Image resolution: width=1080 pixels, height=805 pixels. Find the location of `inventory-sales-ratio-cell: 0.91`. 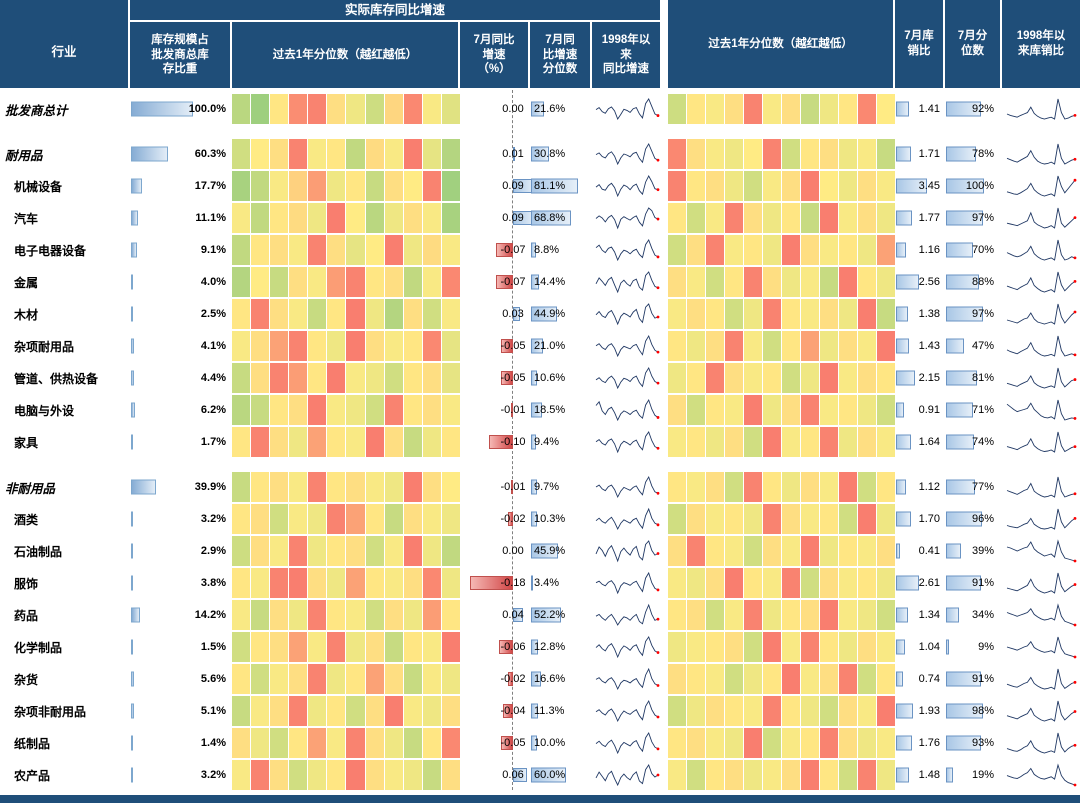

inventory-sales-ratio-cell: 0.91 is located at coordinates (920, 410).